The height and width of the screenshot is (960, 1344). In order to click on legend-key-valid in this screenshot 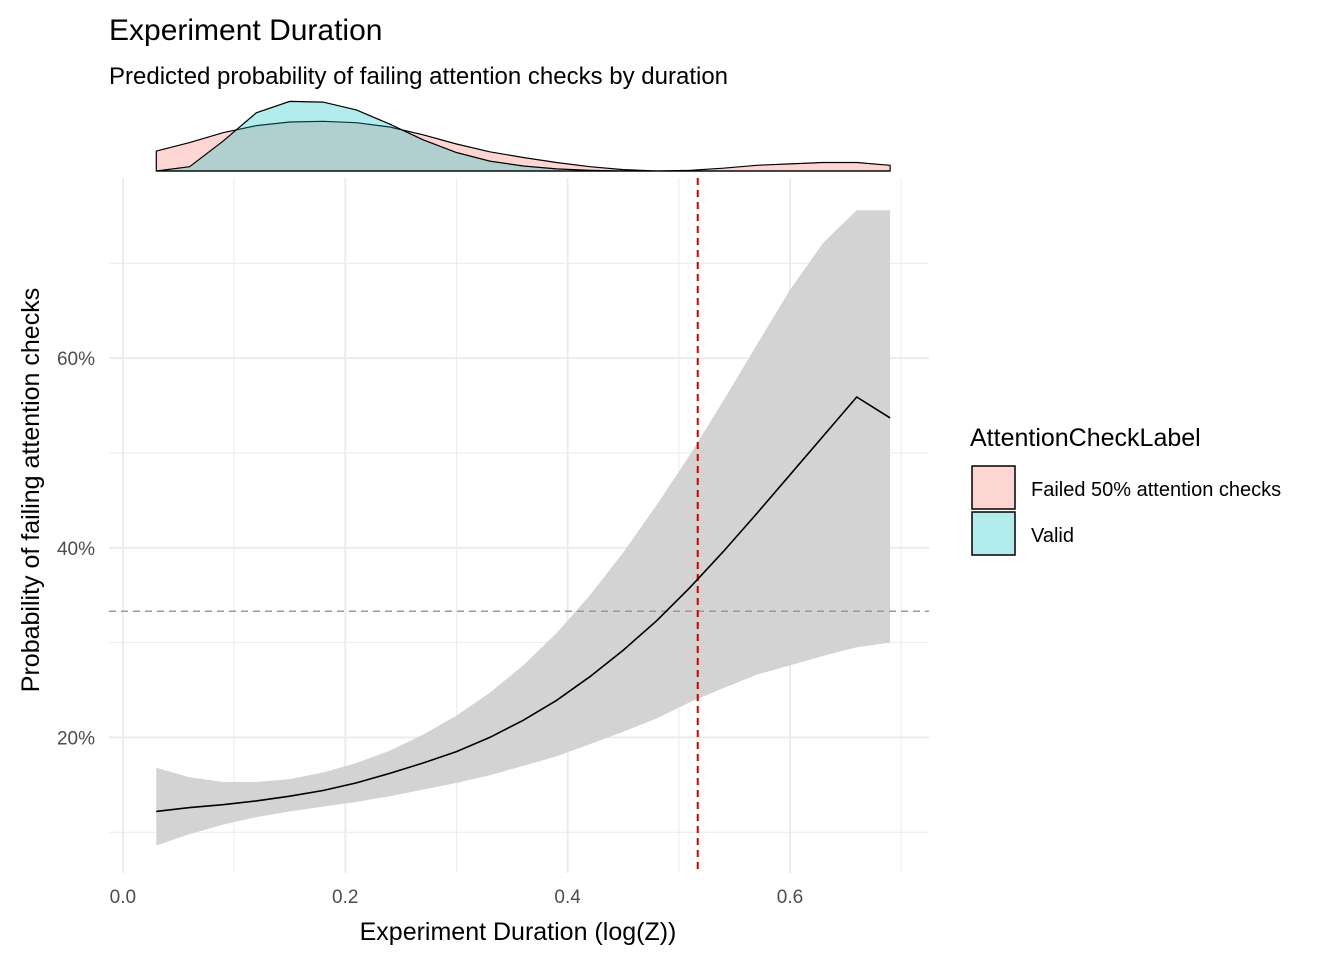, I will do `click(993, 533)`.